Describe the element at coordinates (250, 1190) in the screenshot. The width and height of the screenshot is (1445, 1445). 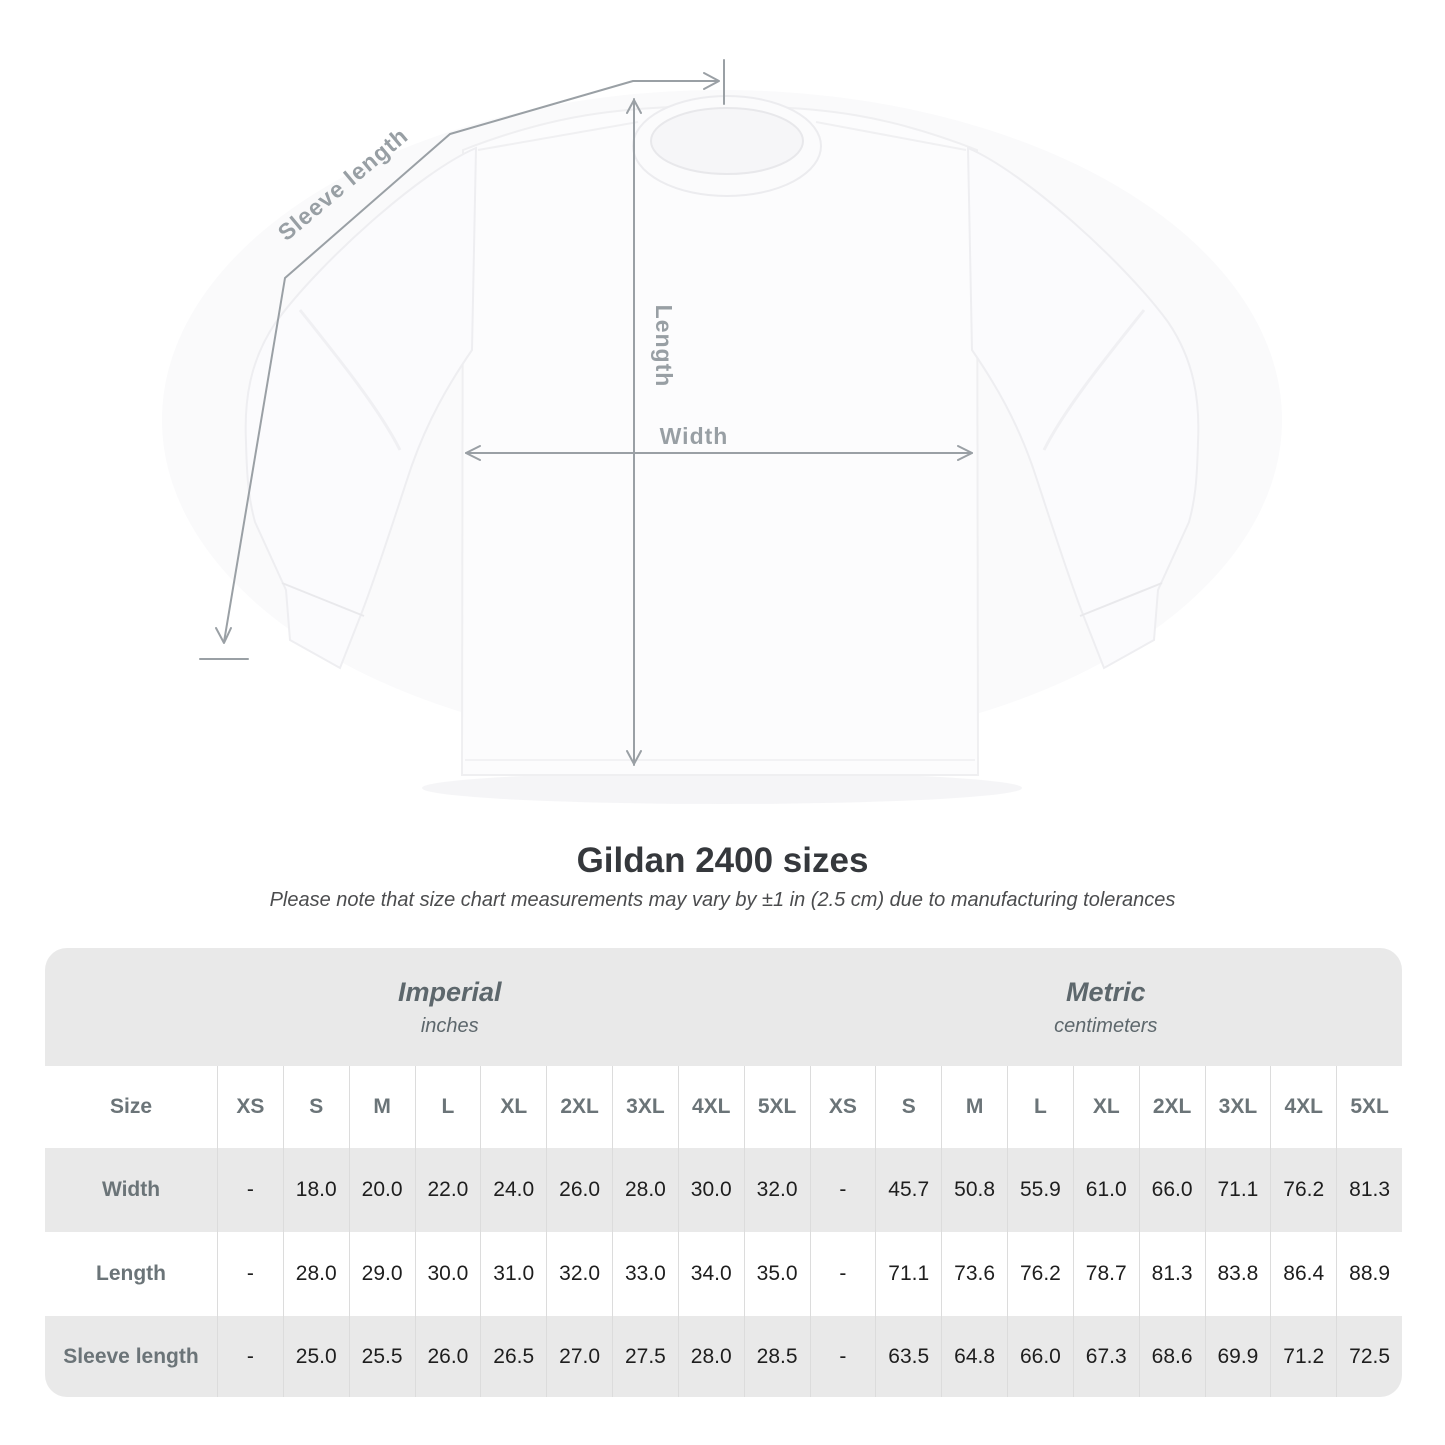
I see `width-imperial-xs: -` at that location.